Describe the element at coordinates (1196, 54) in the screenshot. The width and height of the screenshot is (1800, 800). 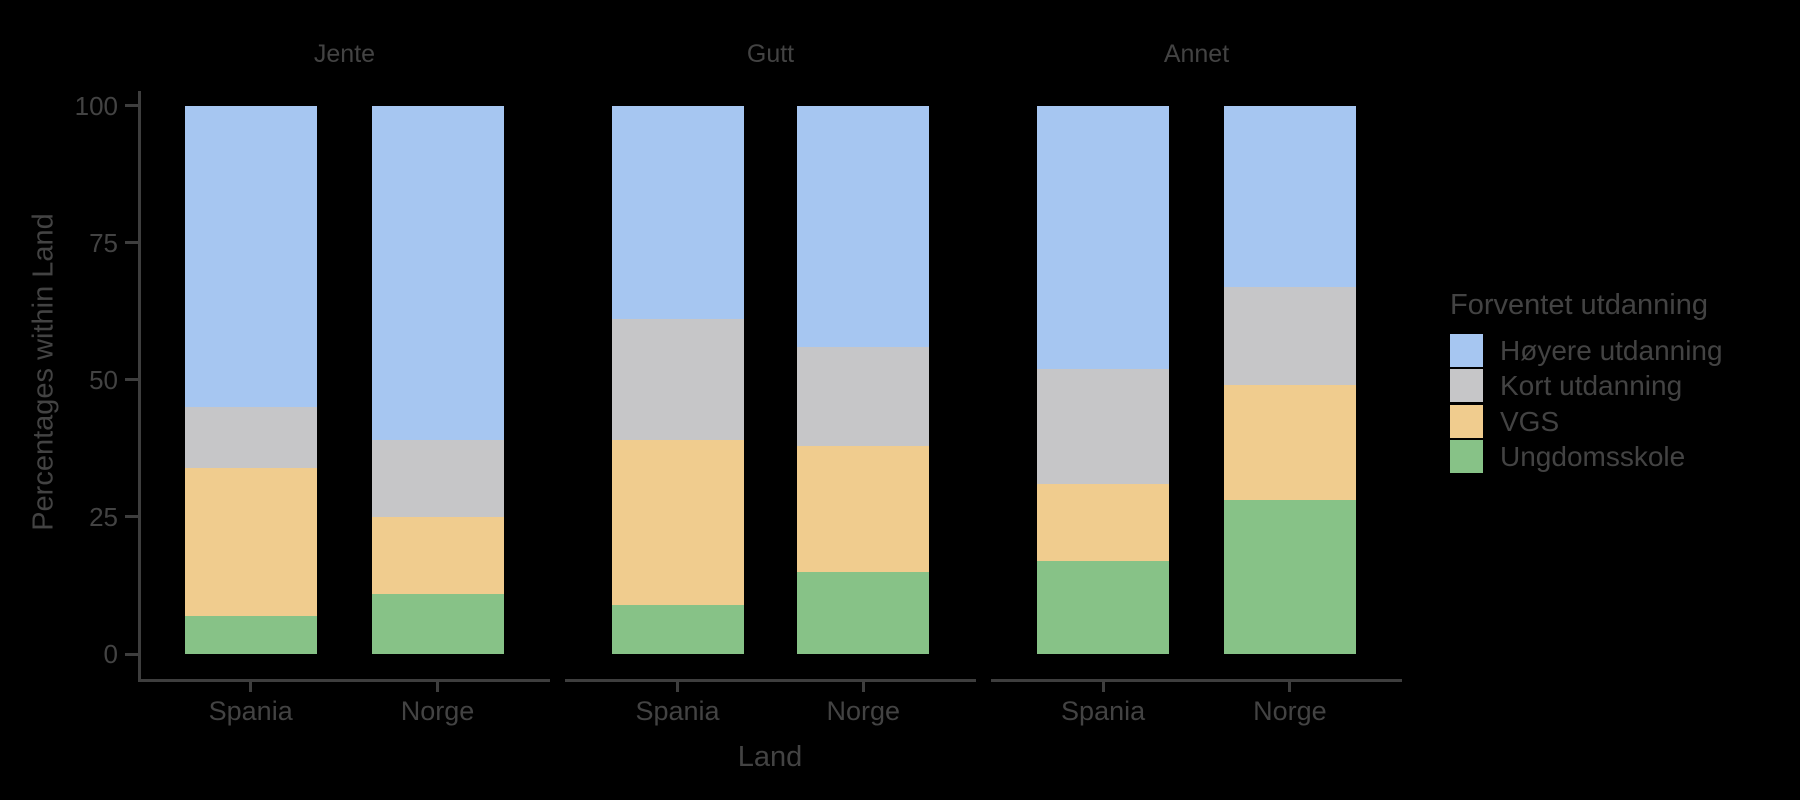
I see `facet-title: Annet` at that location.